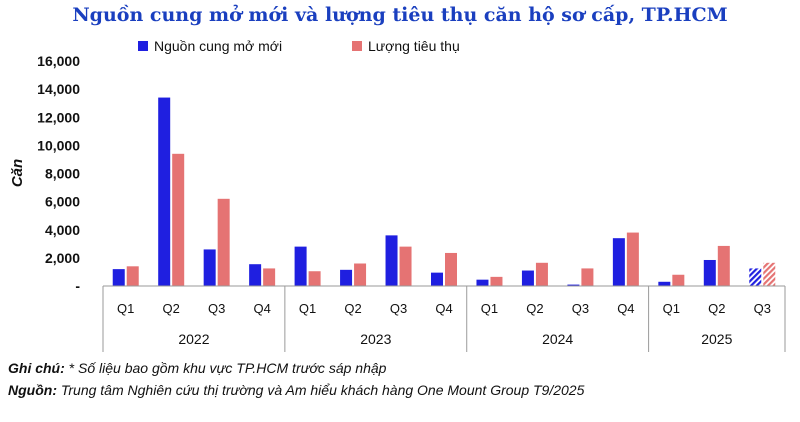 The width and height of the screenshot is (800, 422). I want to click on y-tick-label: 12,000, so click(58, 117).